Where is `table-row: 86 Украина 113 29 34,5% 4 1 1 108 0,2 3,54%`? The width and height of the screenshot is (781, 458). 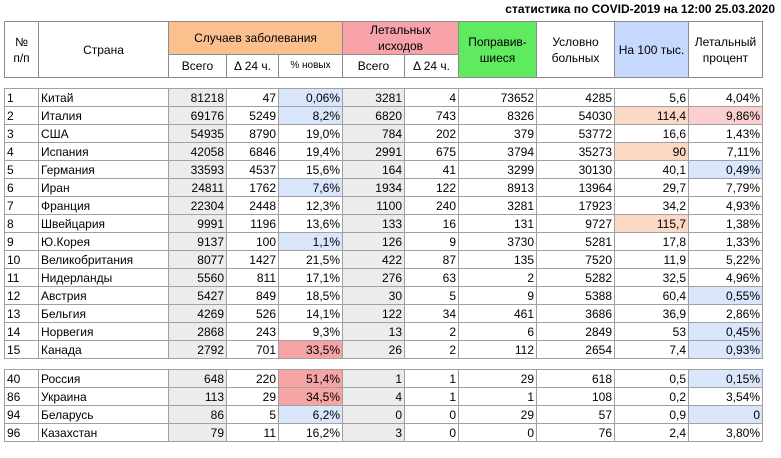 table-row: 86 Украина 113 29 34,5% 4 1 1 108 0,2 3,54% is located at coordinates (383, 396).